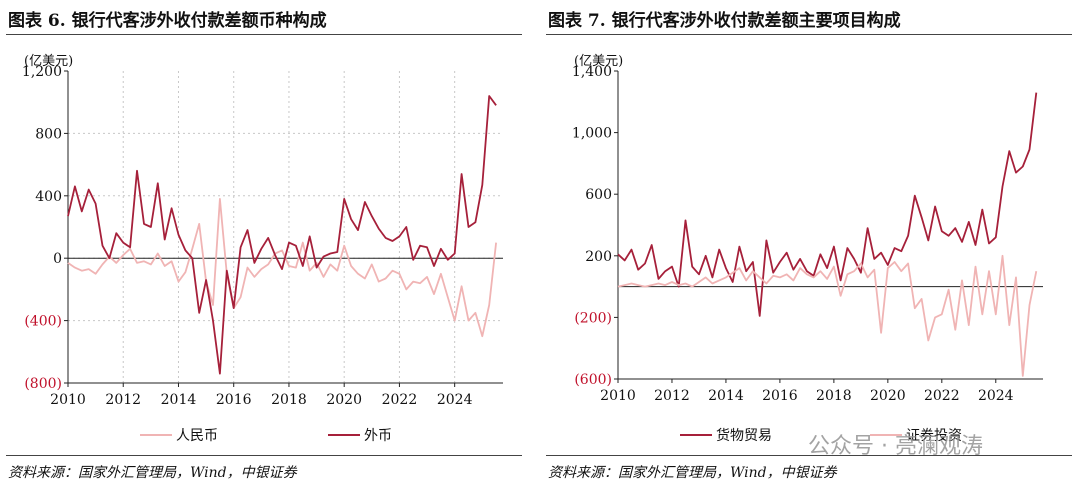 This screenshot has width=1080, height=489. I want to click on right-x-tick-label: 2014, so click(726, 396).